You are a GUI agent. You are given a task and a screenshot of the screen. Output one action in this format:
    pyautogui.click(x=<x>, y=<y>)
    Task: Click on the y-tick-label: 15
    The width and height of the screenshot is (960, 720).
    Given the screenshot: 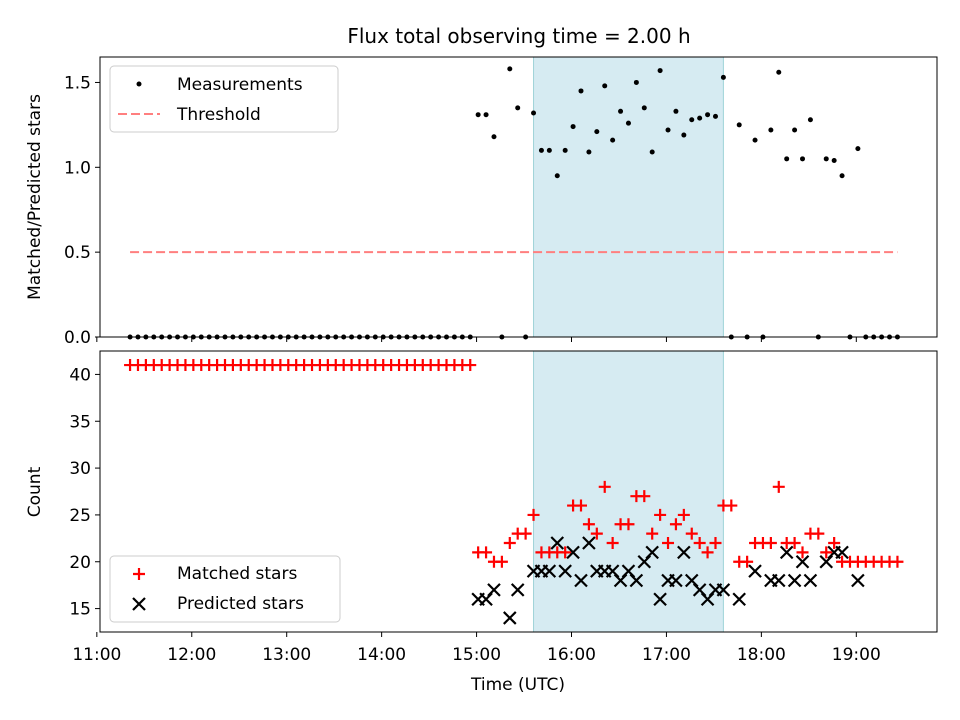 What is the action you would take?
    pyautogui.click(x=80, y=610)
    